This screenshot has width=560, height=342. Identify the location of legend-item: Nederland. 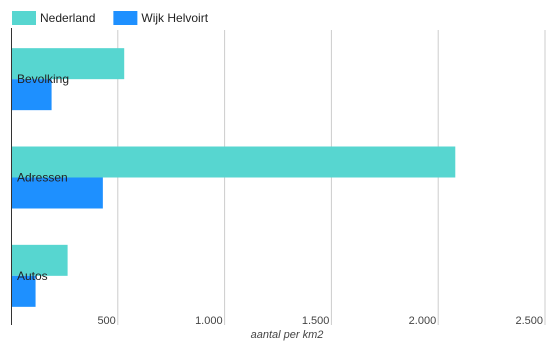
(53, 18).